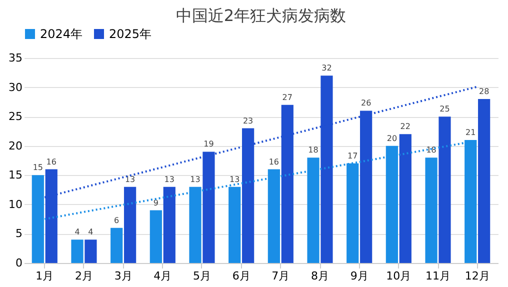 Image resolution: width=508 pixels, height=287 pixels. Describe the element at coordinates (281, 276) in the screenshot. I see `x-tick-label: 7月` at that location.